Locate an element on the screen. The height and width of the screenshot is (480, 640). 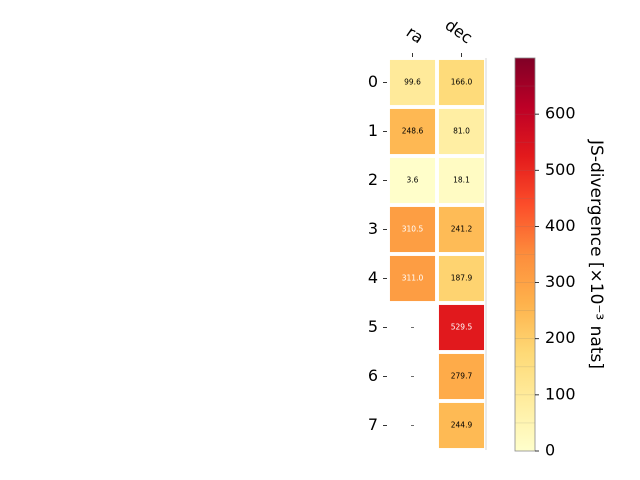
cell-value-label: 279.7 is located at coordinates (462, 376).